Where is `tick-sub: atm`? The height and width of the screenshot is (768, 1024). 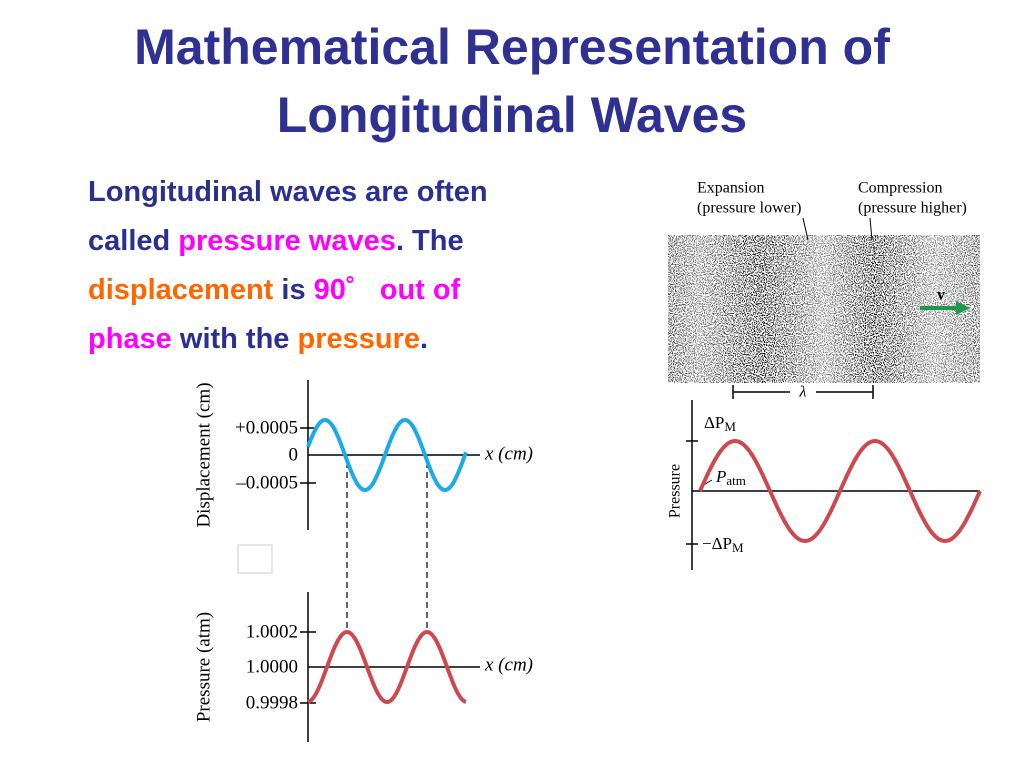 tick-sub: atm is located at coordinates (736, 480).